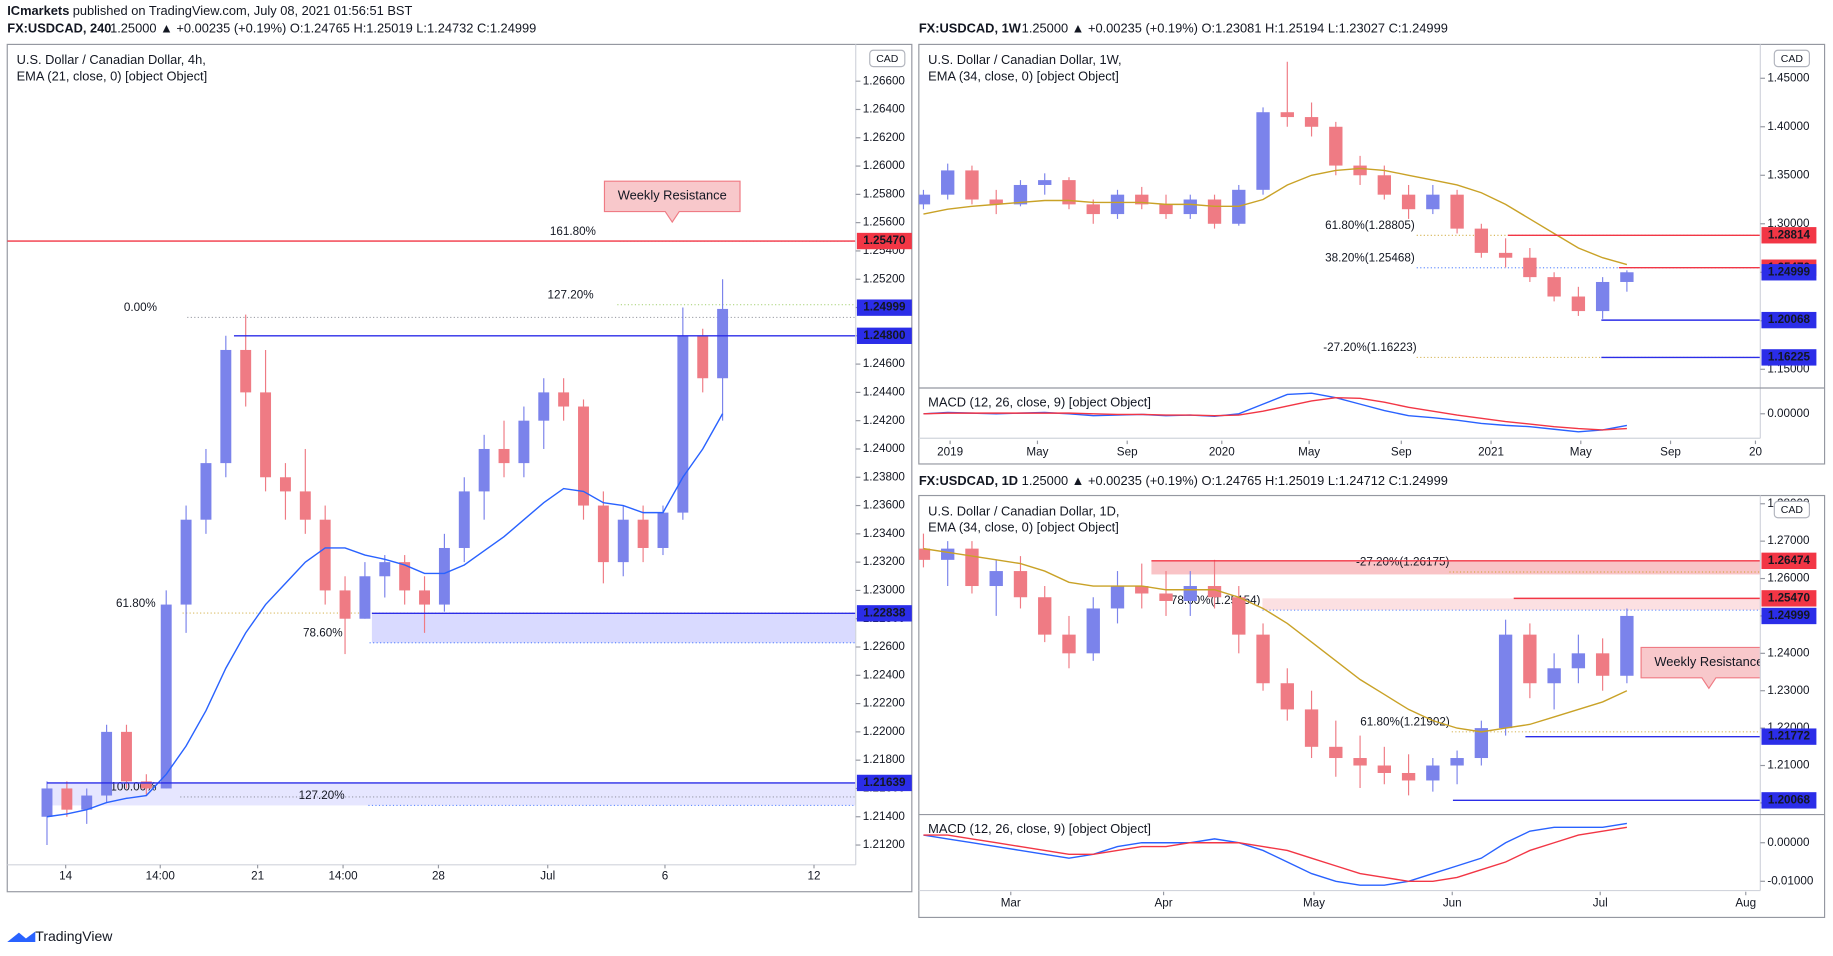  Describe the element at coordinates (950, 451) in the screenshot. I see `x-tick-label: 2019` at that location.